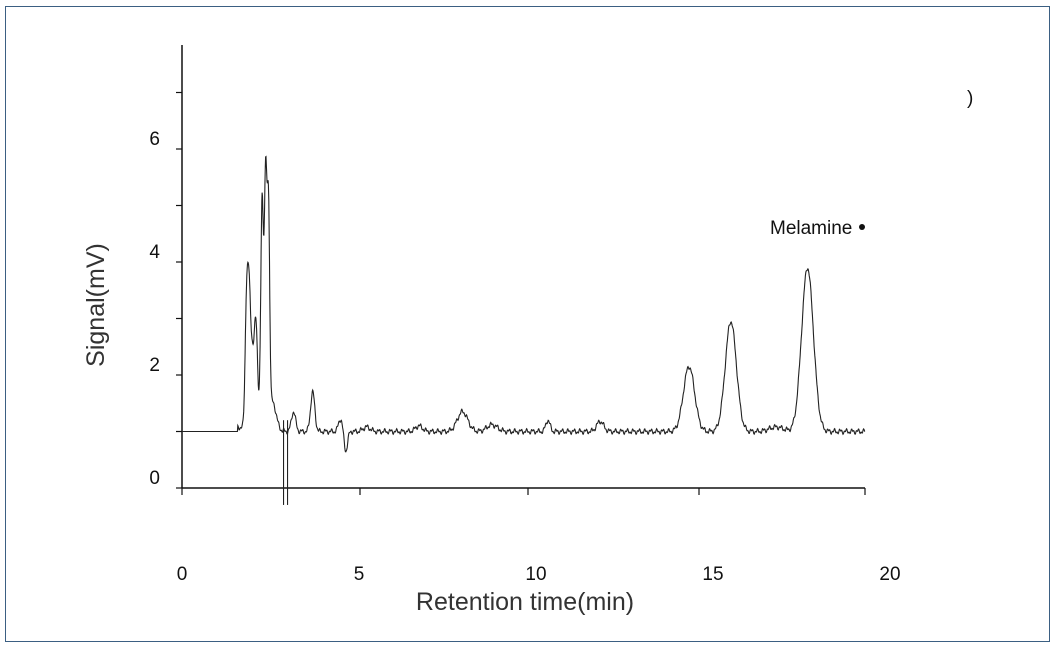 The image size is (1056, 648). I want to click on y-tick-label: 0, so click(154, 478).